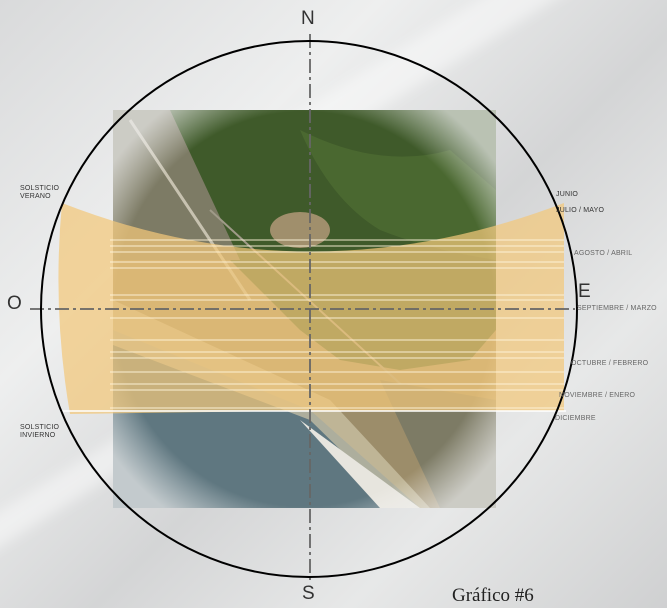 This screenshot has height=608, width=667. I want to click on figure-caption: Gráfico #6, so click(493, 595).